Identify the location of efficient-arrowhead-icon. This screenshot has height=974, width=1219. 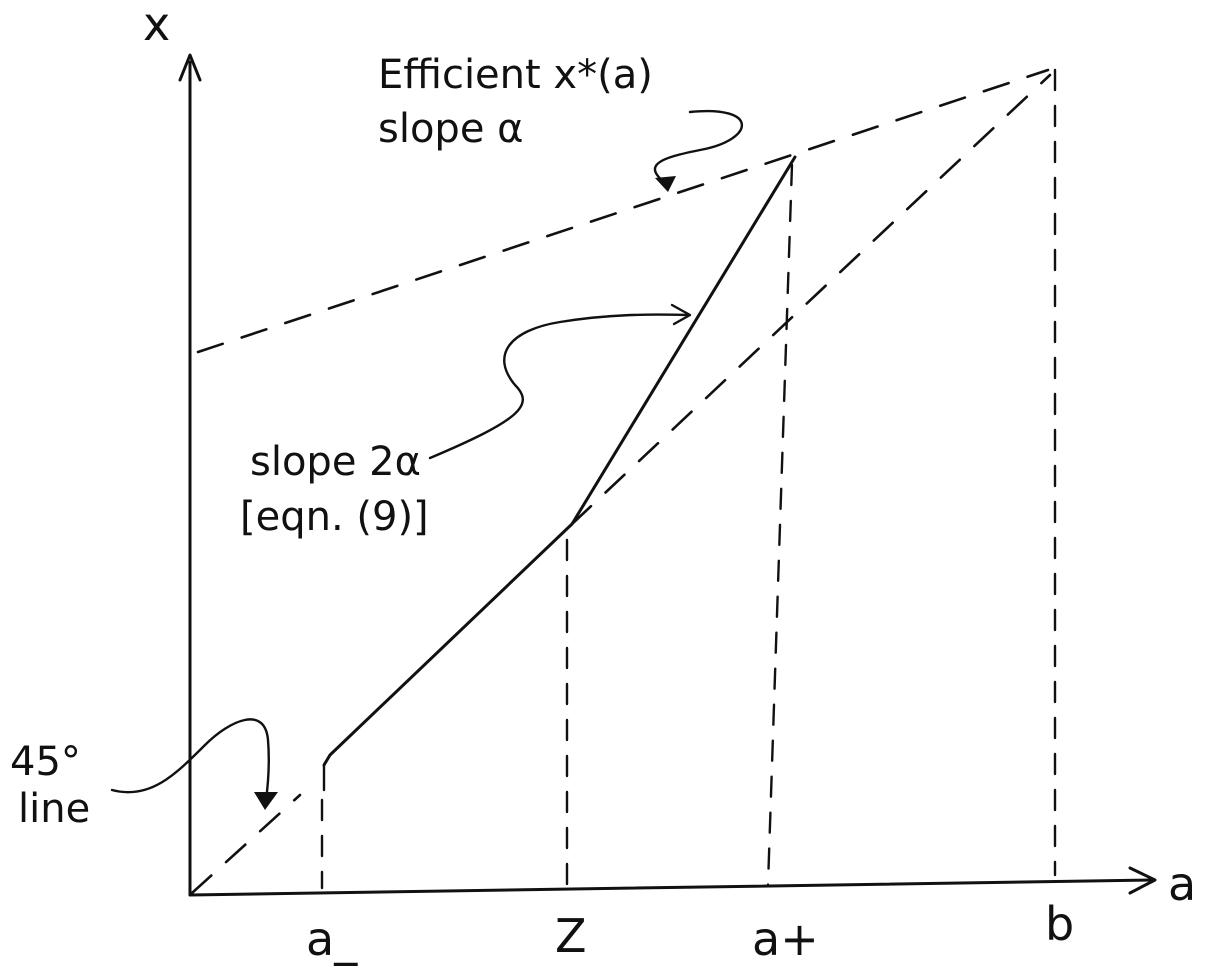
(665, 184).